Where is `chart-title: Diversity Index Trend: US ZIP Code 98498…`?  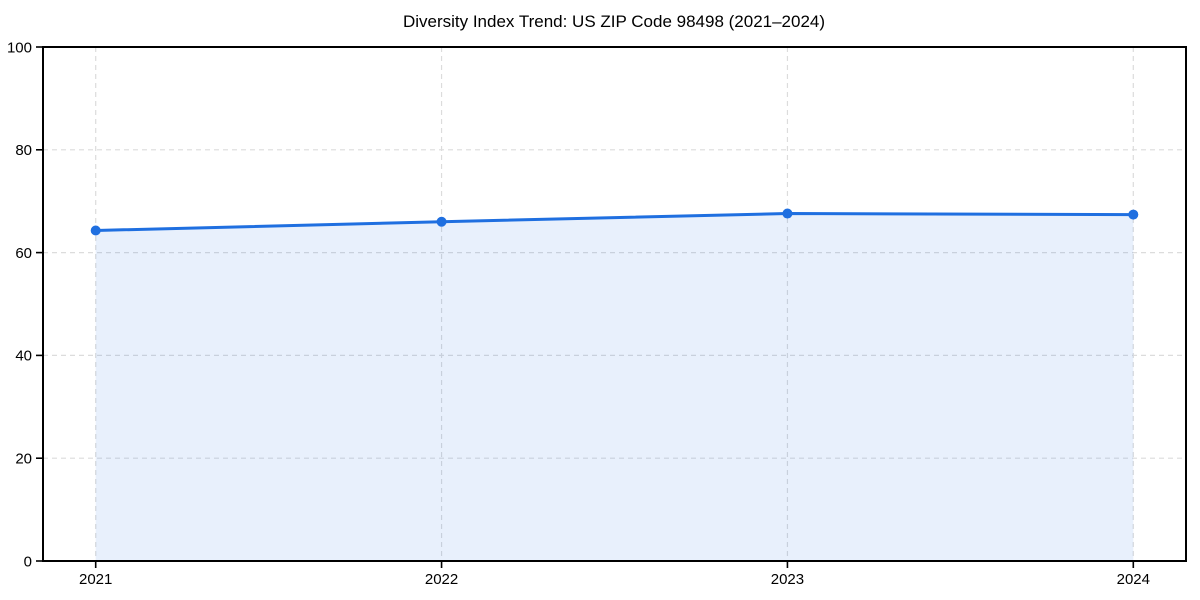
chart-title: Diversity Index Trend: US ZIP Code 98498… is located at coordinates (614, 21).